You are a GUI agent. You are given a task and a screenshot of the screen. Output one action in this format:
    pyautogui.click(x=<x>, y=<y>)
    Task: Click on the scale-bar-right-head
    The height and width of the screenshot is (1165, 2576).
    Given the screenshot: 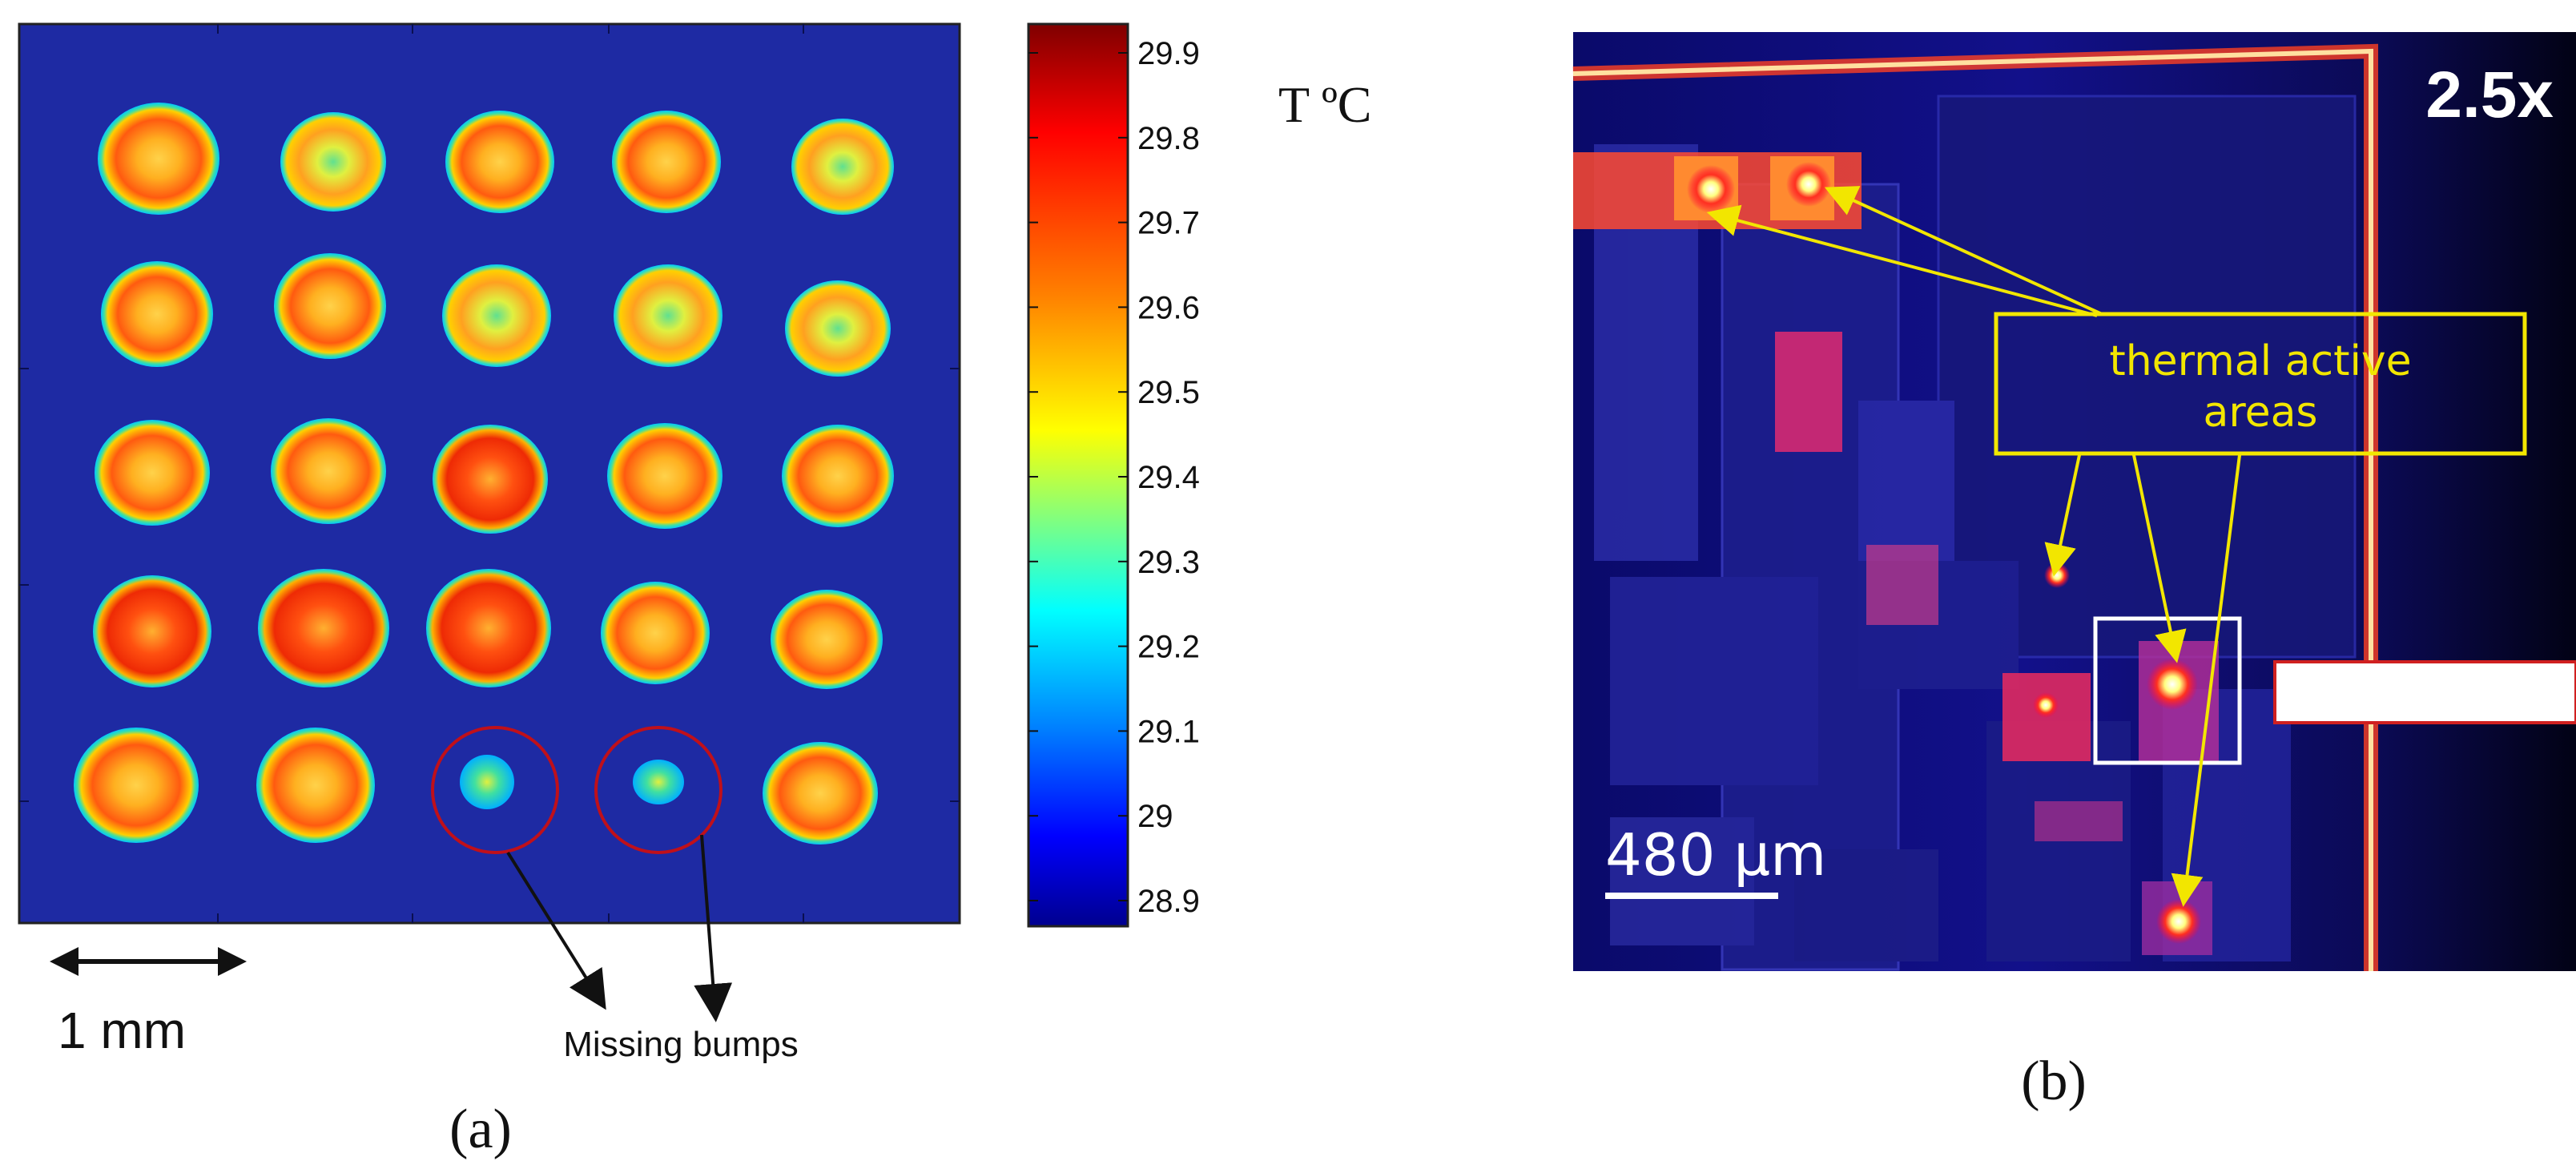 What is the action you would take?
    pyautogui.click(x=233, y=962)
    